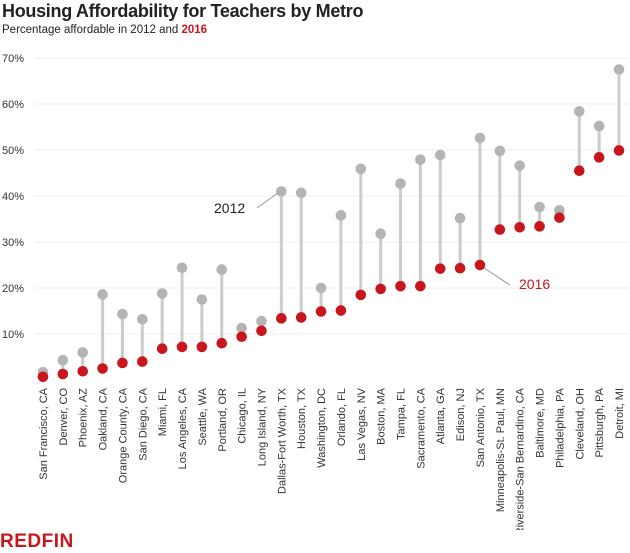 This screenshot has width=630, height=553. Describe the element at coordinates (497, 276) in the screenshot. I see `annotation-leader-2016` at that location.